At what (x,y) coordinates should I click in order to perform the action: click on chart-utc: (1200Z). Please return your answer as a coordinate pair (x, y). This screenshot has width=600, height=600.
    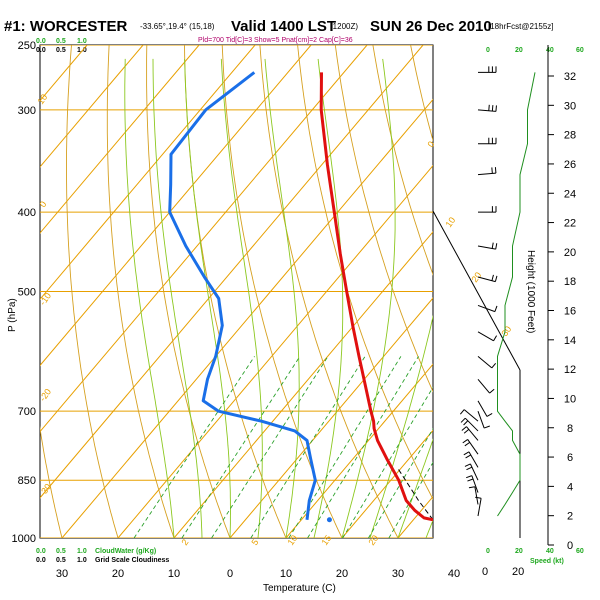
    Looking at the image, I should click on (344, 26).